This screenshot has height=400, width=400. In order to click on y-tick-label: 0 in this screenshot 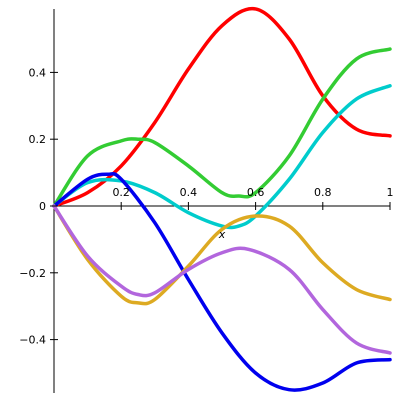, I will do `click(42, 206)`.